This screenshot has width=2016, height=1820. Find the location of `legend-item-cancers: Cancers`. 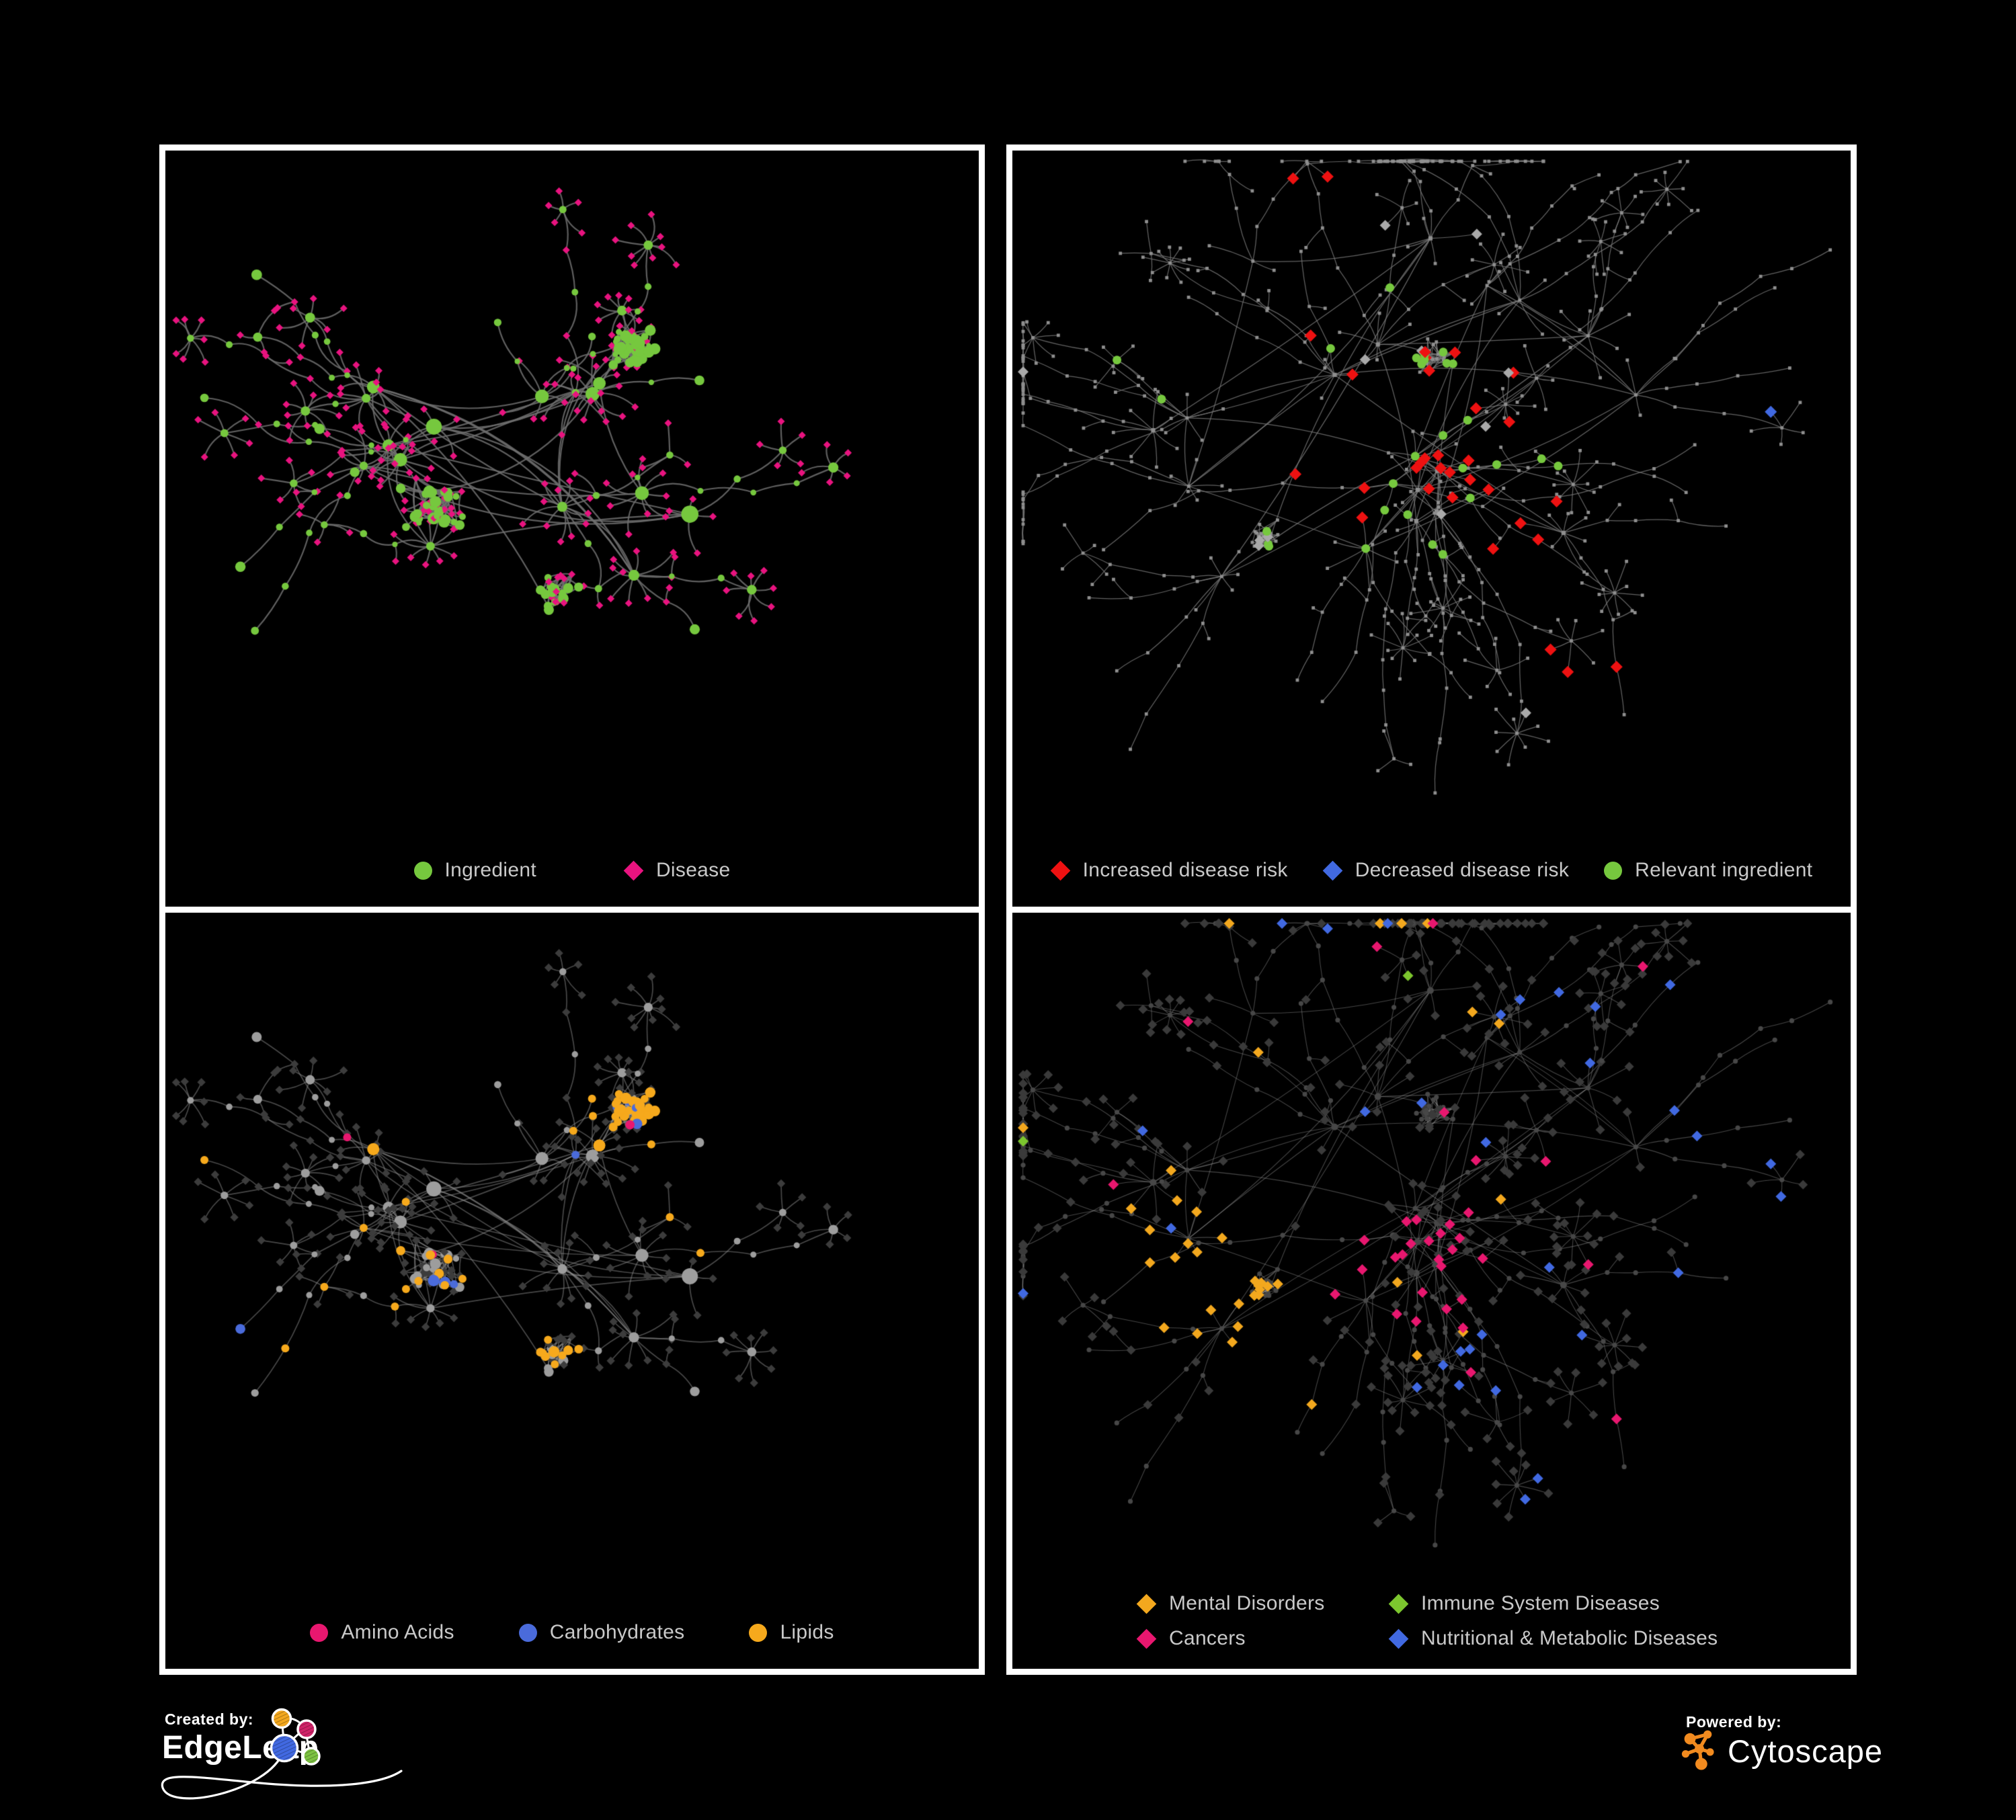

legend-item-cancers: Cancers is located at coordinates (1262, 1638).